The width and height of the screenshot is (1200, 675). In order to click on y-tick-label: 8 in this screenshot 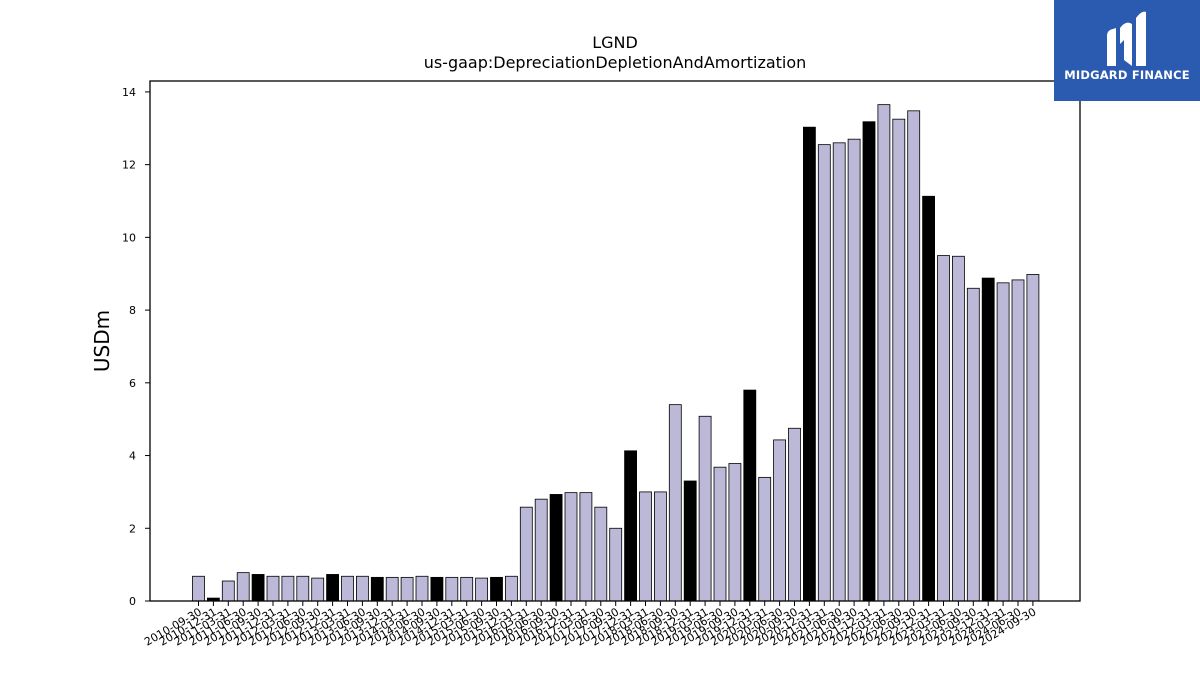, I will do `click(132, 310)`.